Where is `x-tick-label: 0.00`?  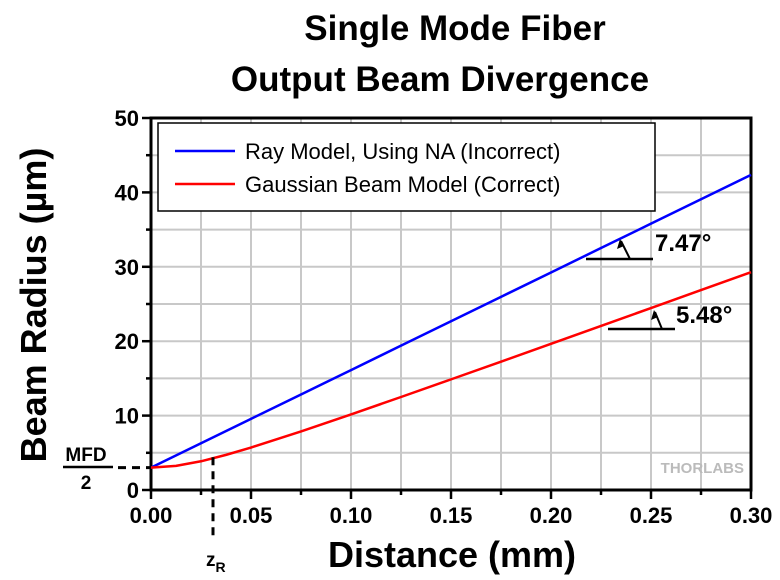 x-tick-label: 0.00 is located at coordinates (151, 515).